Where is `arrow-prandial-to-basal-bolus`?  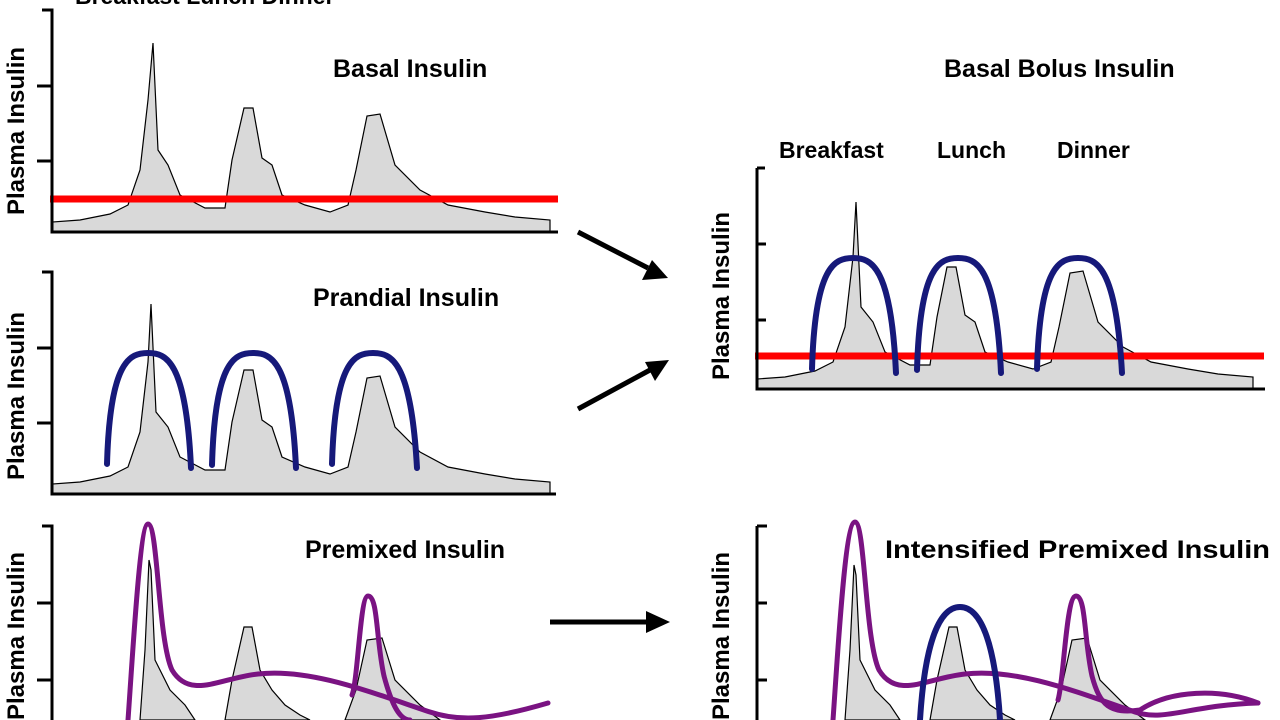 arrow-prandial-to-basal-bolus is located at coordinates (622, 386).